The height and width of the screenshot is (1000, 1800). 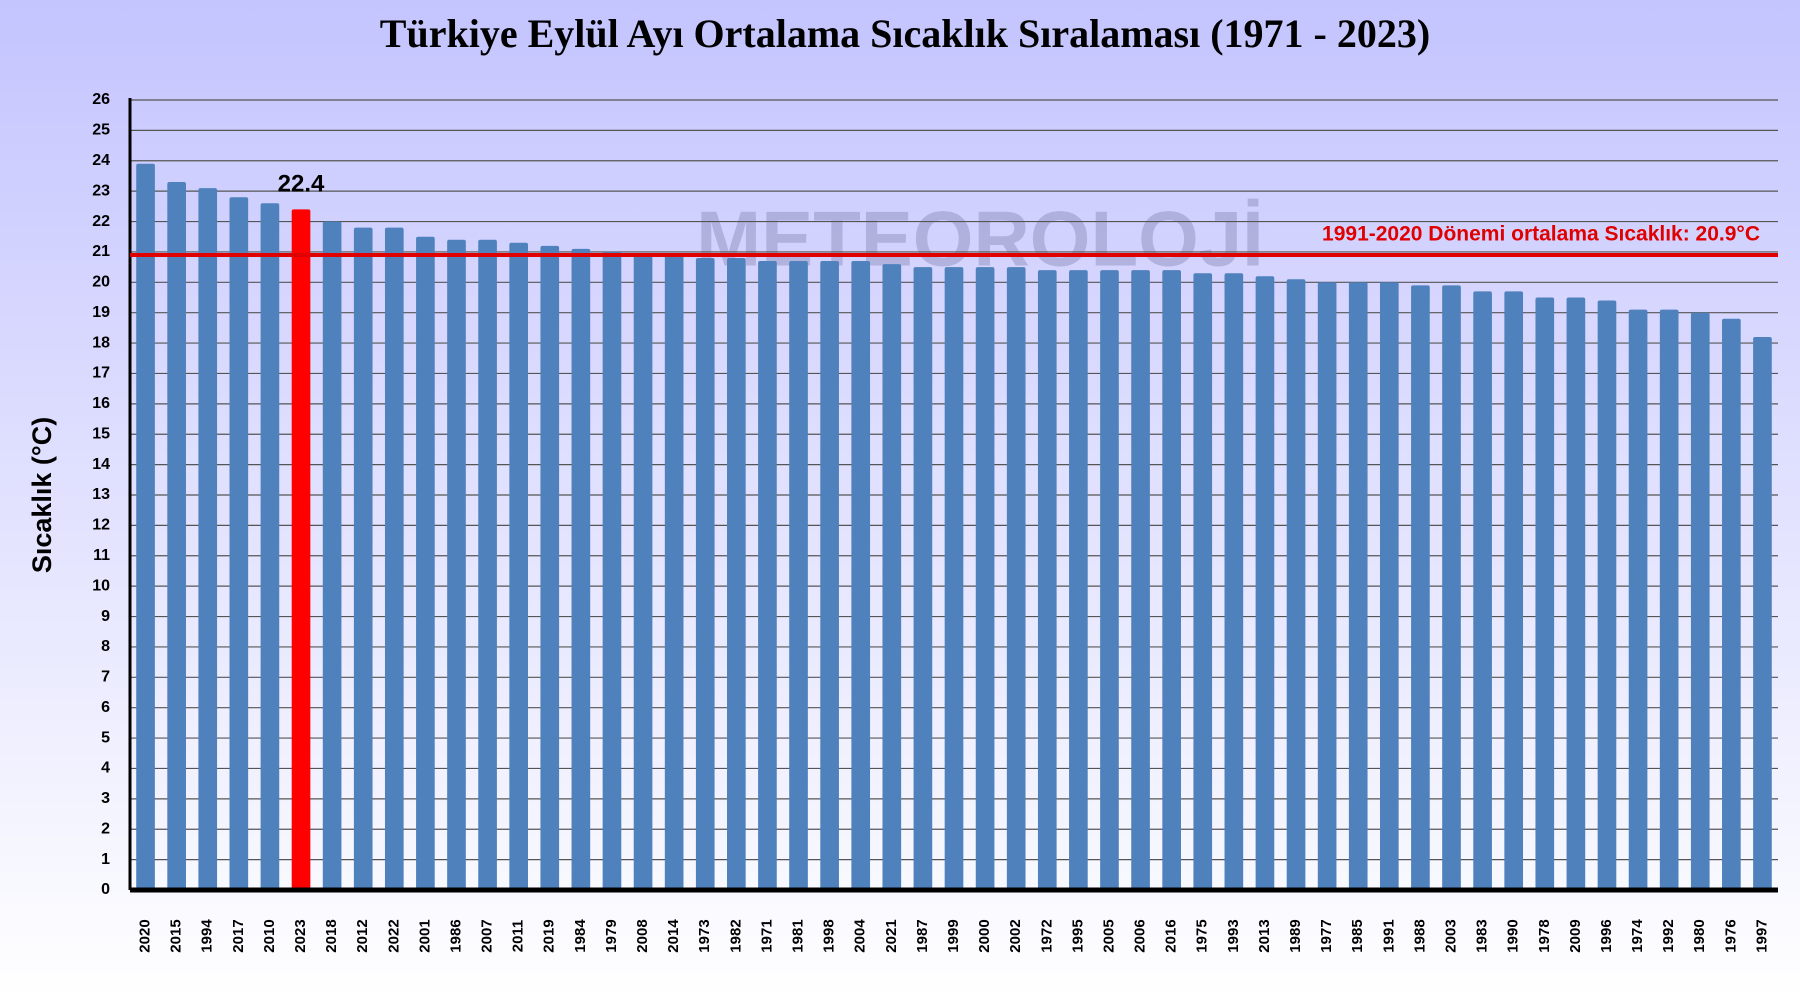 What do you see at coordinates (101, 221) in the screenshot?
I see `y-tick-label: 22` at bounding box center [101, 221].